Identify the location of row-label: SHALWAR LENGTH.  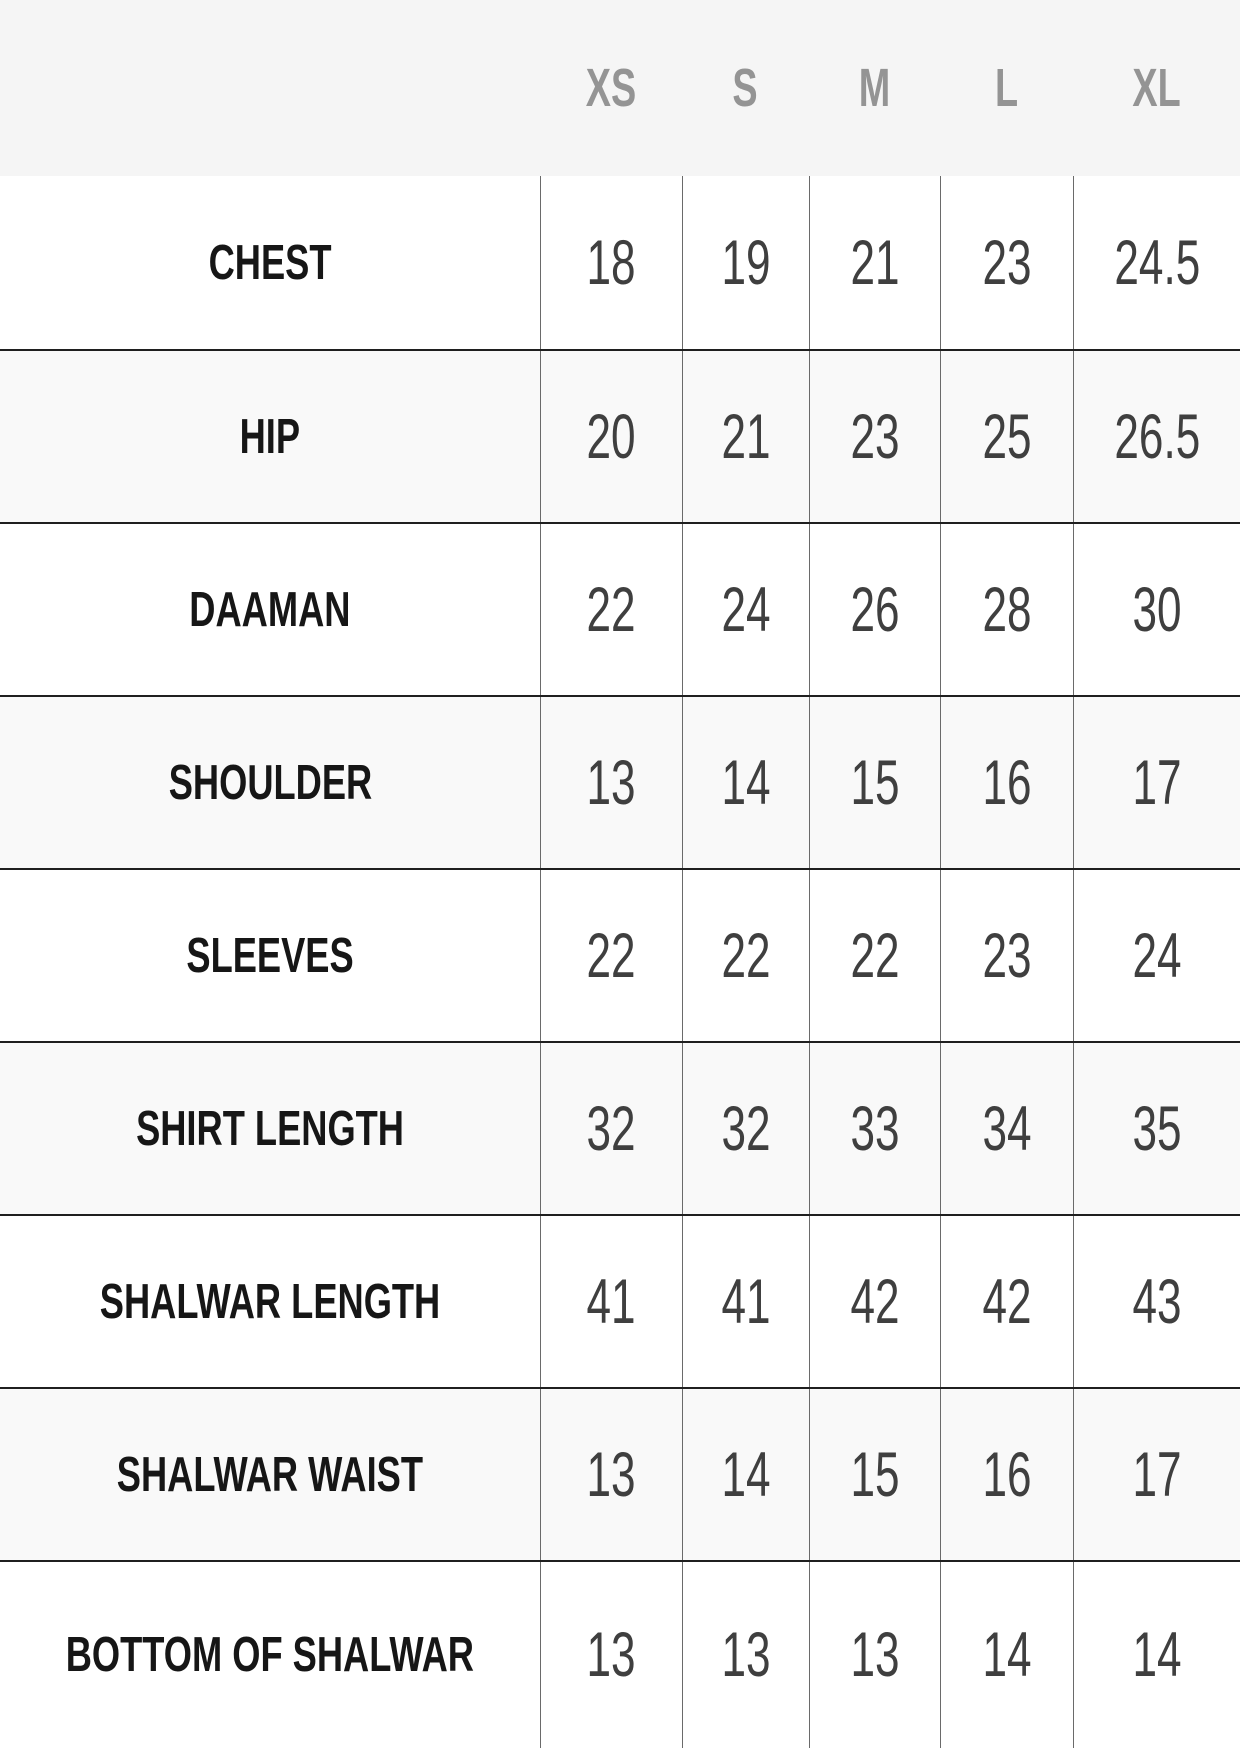
(270, 1301).